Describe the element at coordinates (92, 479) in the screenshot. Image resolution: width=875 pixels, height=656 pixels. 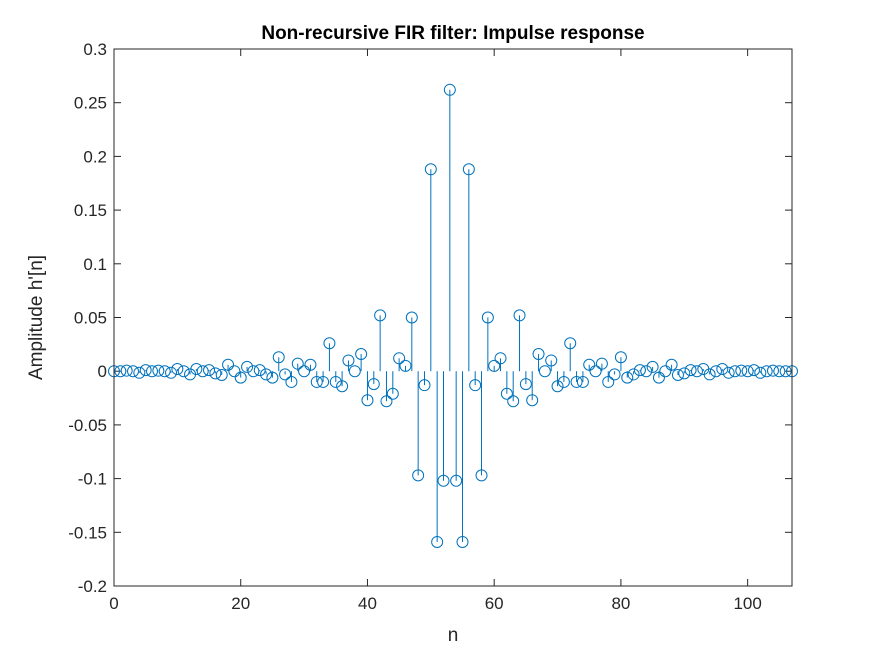
I see `y-tick-label: -0.1` at that location.